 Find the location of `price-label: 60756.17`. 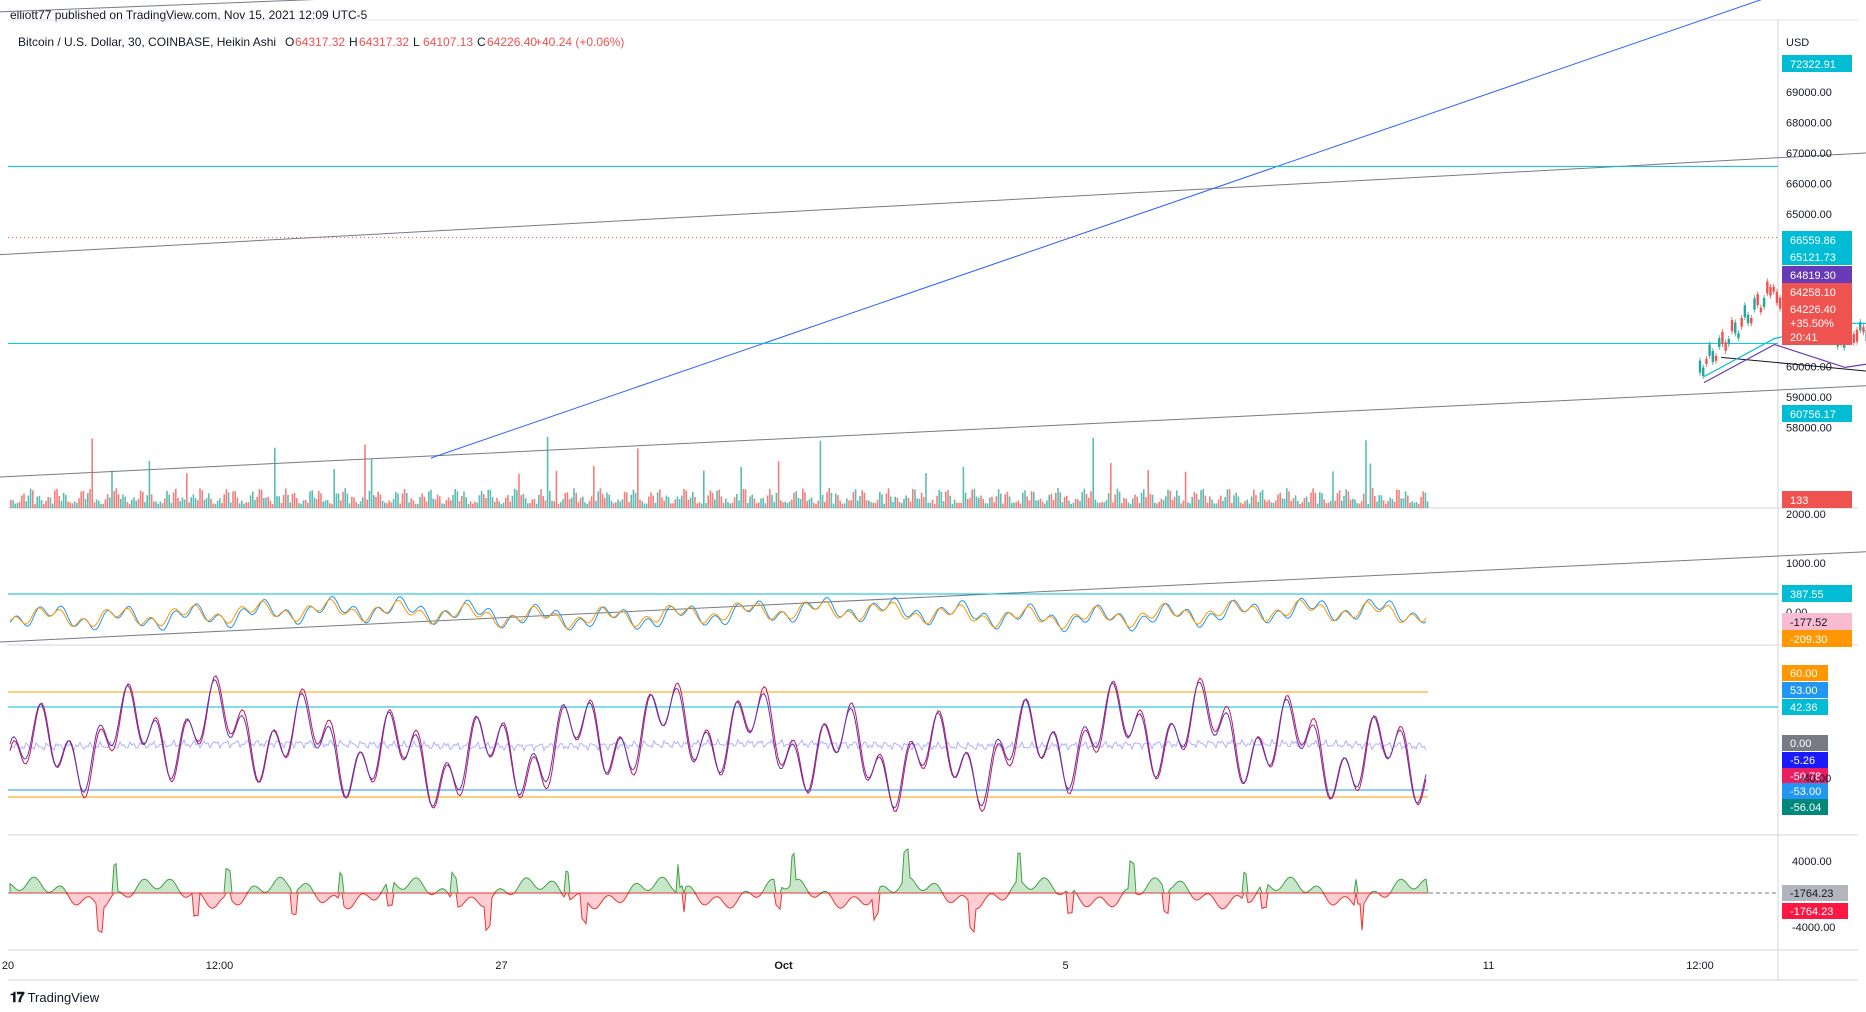

price-label: 60756.17 is located at coordinates (1813, 415).